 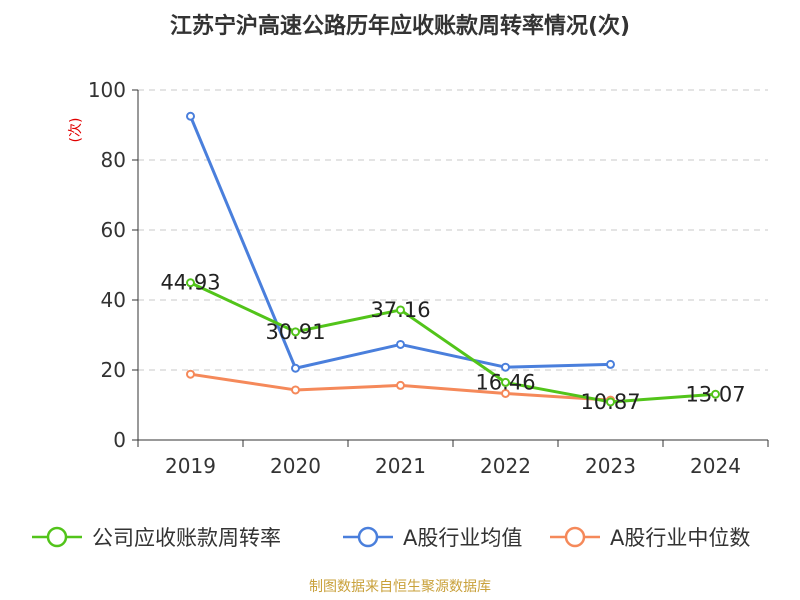 What do you see at coordinates (295, 466) in the screenshot?
I see `x-tick-label: 2020` at bounding box center [295, 466].